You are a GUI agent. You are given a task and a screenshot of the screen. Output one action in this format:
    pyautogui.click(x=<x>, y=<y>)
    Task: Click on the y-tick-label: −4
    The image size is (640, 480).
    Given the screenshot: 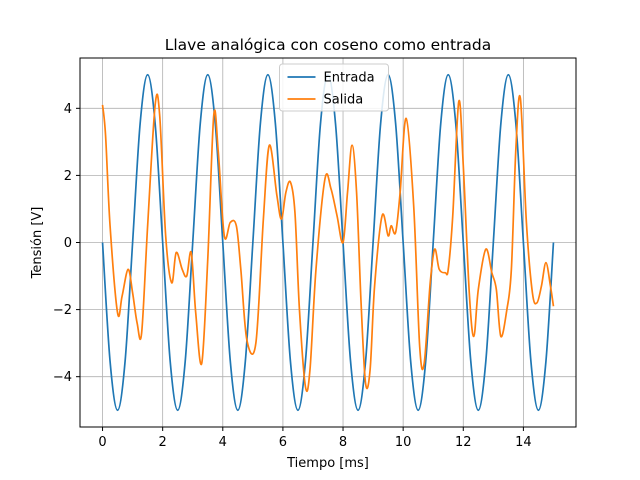 What is the action you would take?
    pyautogui.click(x=62, y=377)
    